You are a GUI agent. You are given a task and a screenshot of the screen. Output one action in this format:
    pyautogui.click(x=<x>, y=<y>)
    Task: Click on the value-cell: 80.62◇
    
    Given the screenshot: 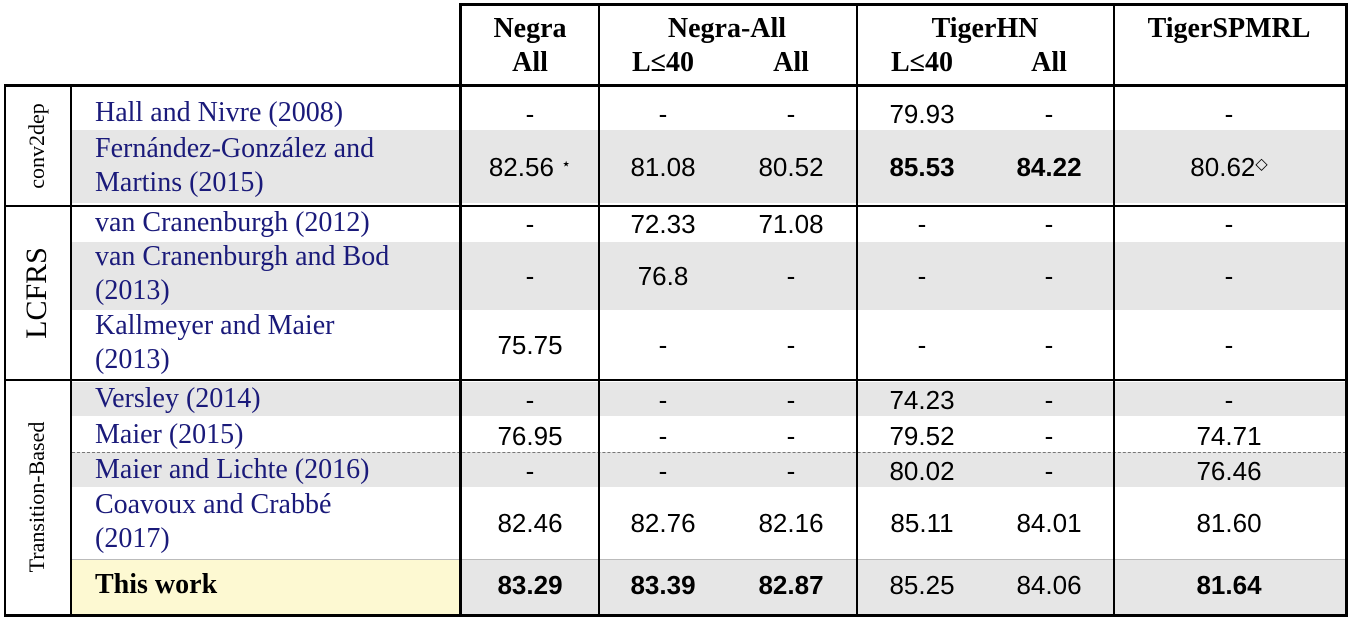 What is the action you would take?
    pyautogui.click(x=1229, y=167)
    